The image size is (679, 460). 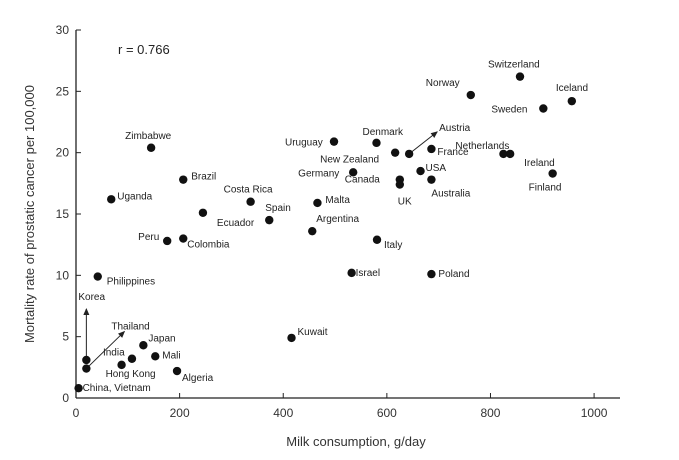 What do you see at coordinates (278, 208) in the screenshot?
I see `point-label: Spain` at bounding box center [278, 208].